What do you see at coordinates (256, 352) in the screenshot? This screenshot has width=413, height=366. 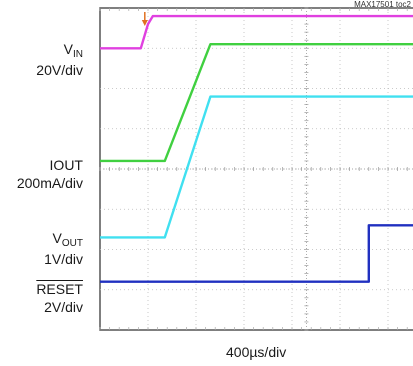 I see `time-scale-label: 400µs/div` at bounding box center [256, 352].